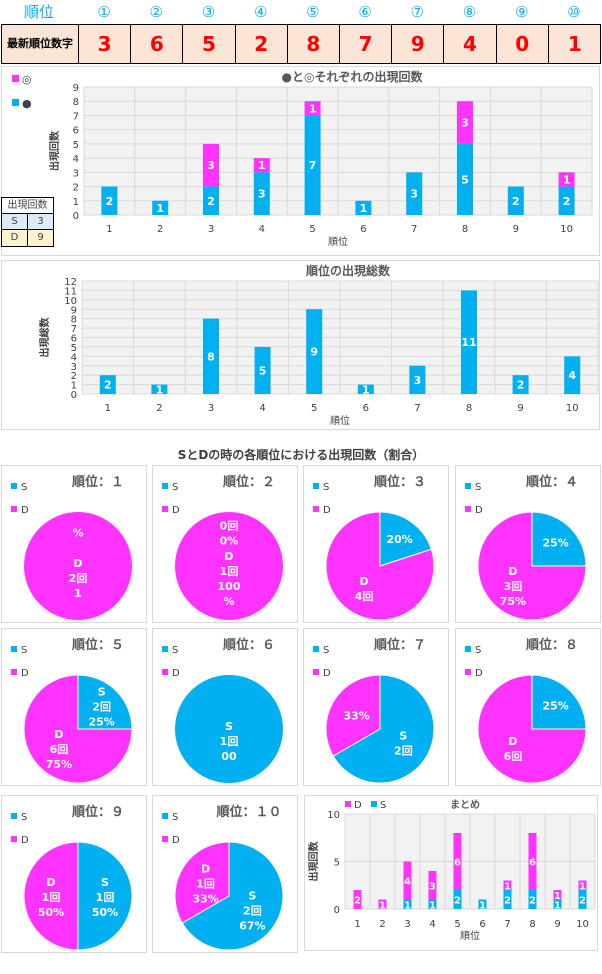 This screenshot has height=974, width=602. I want to click on count-table-row-s: S 3, so click(27, 222).